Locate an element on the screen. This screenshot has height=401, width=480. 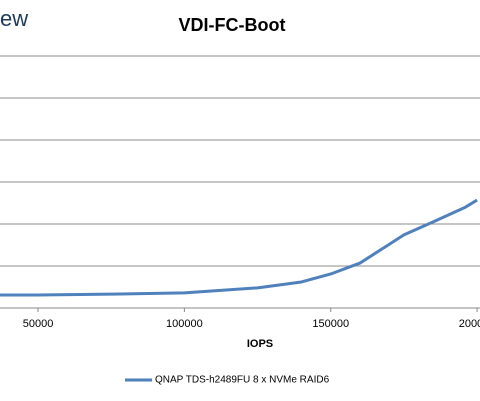
x-axis-label: IOPS is located at coordinates (260, 344).